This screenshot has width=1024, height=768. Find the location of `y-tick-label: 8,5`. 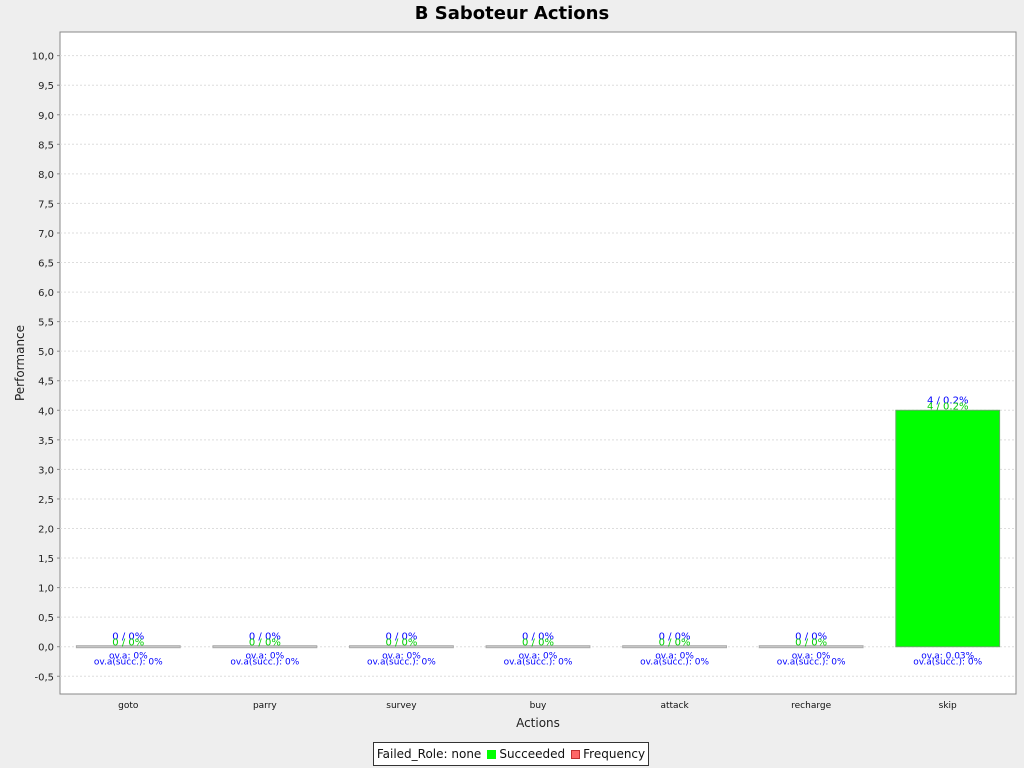

y-tick-label: 8,5 is located at coordinates (46, 145).